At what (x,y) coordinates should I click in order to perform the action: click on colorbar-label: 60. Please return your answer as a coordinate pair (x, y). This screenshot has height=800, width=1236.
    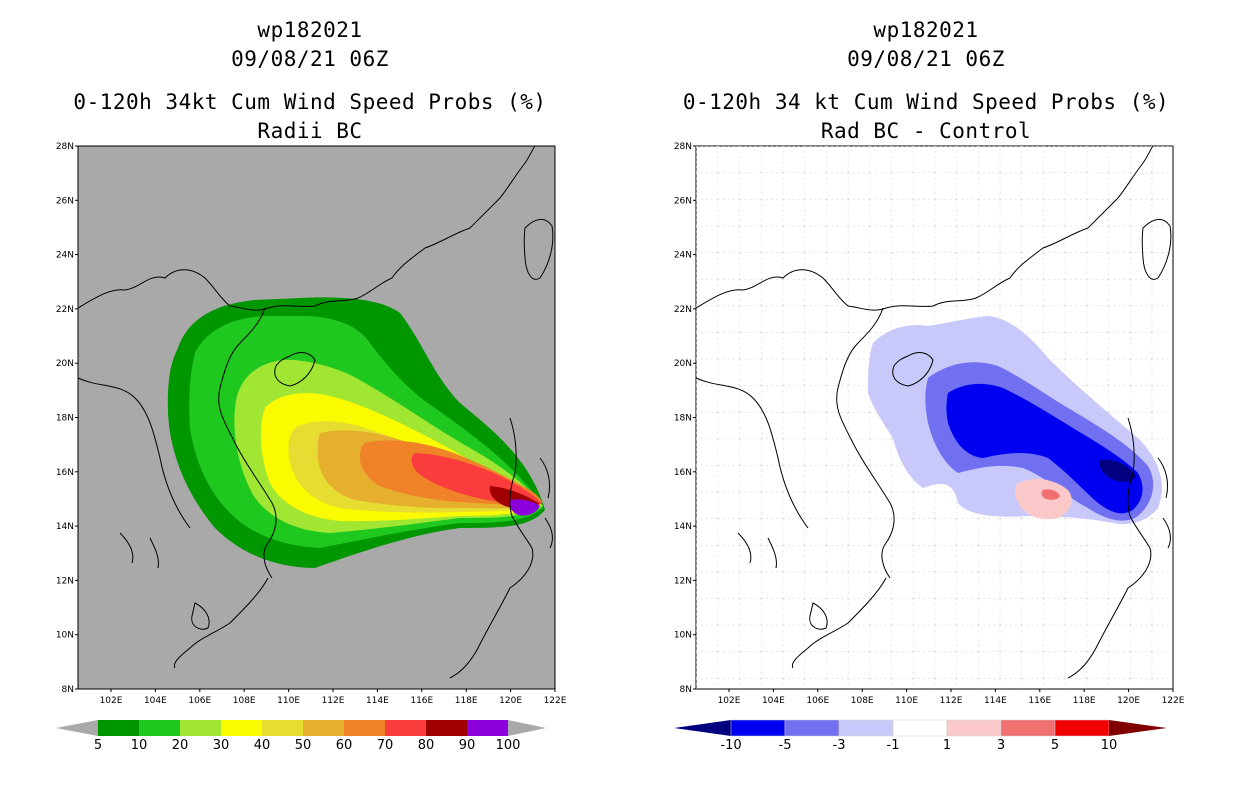
    Looking at the image, I should click on (344, 745).